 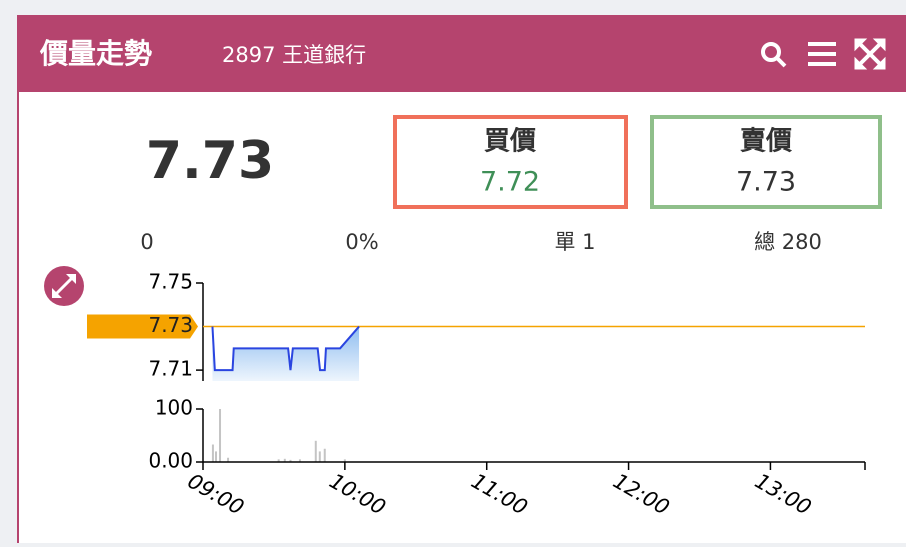 I want to click on stat-lot: 單 1, so click(x=574, y=242).